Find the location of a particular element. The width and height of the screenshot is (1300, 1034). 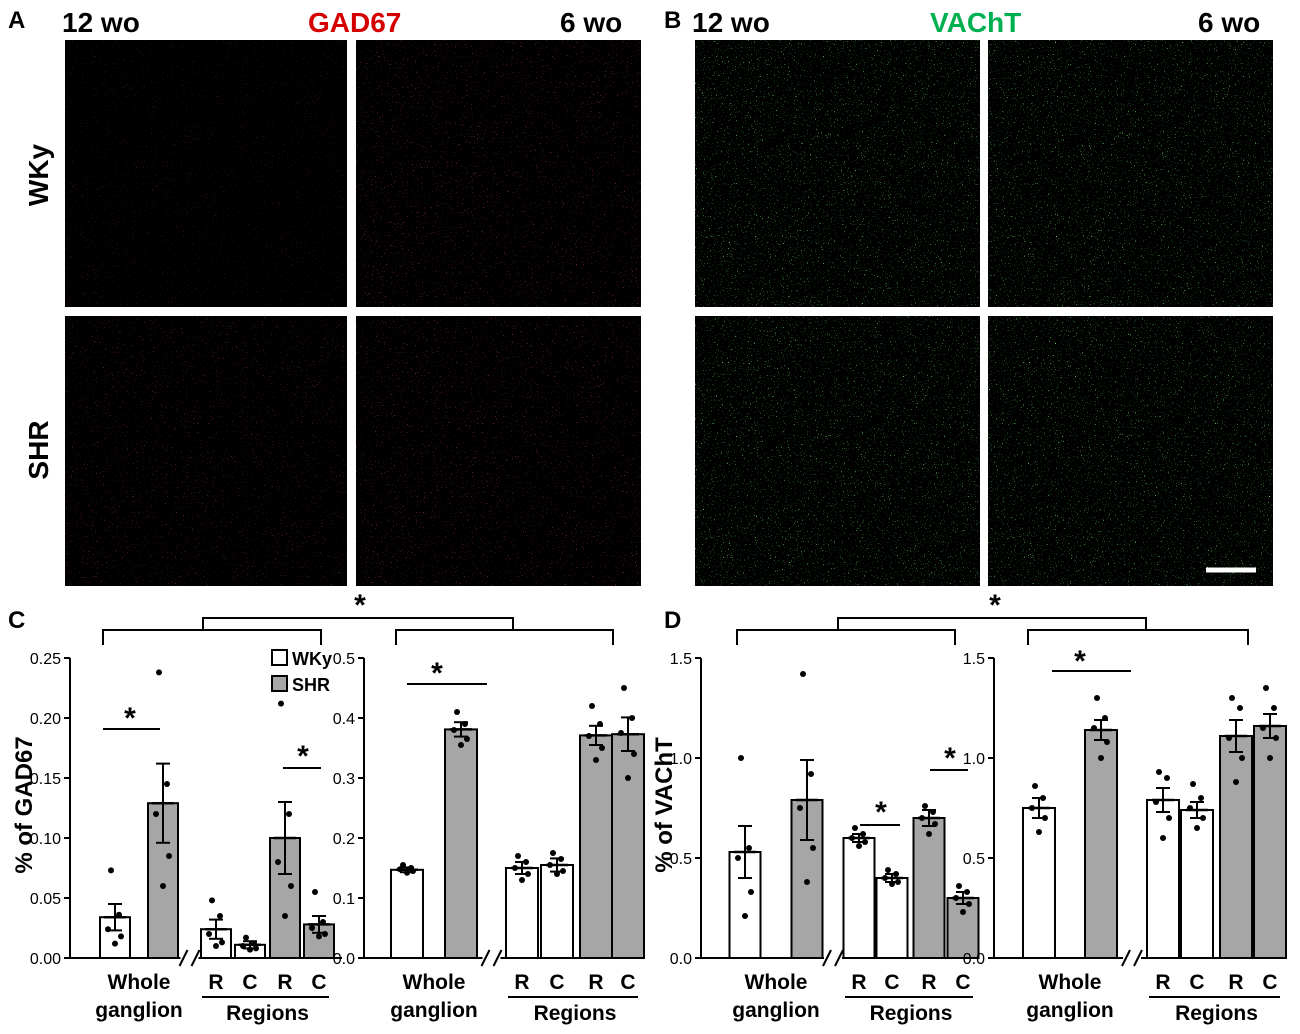

comparison-star-d: * is located at coordinates (995, 605).